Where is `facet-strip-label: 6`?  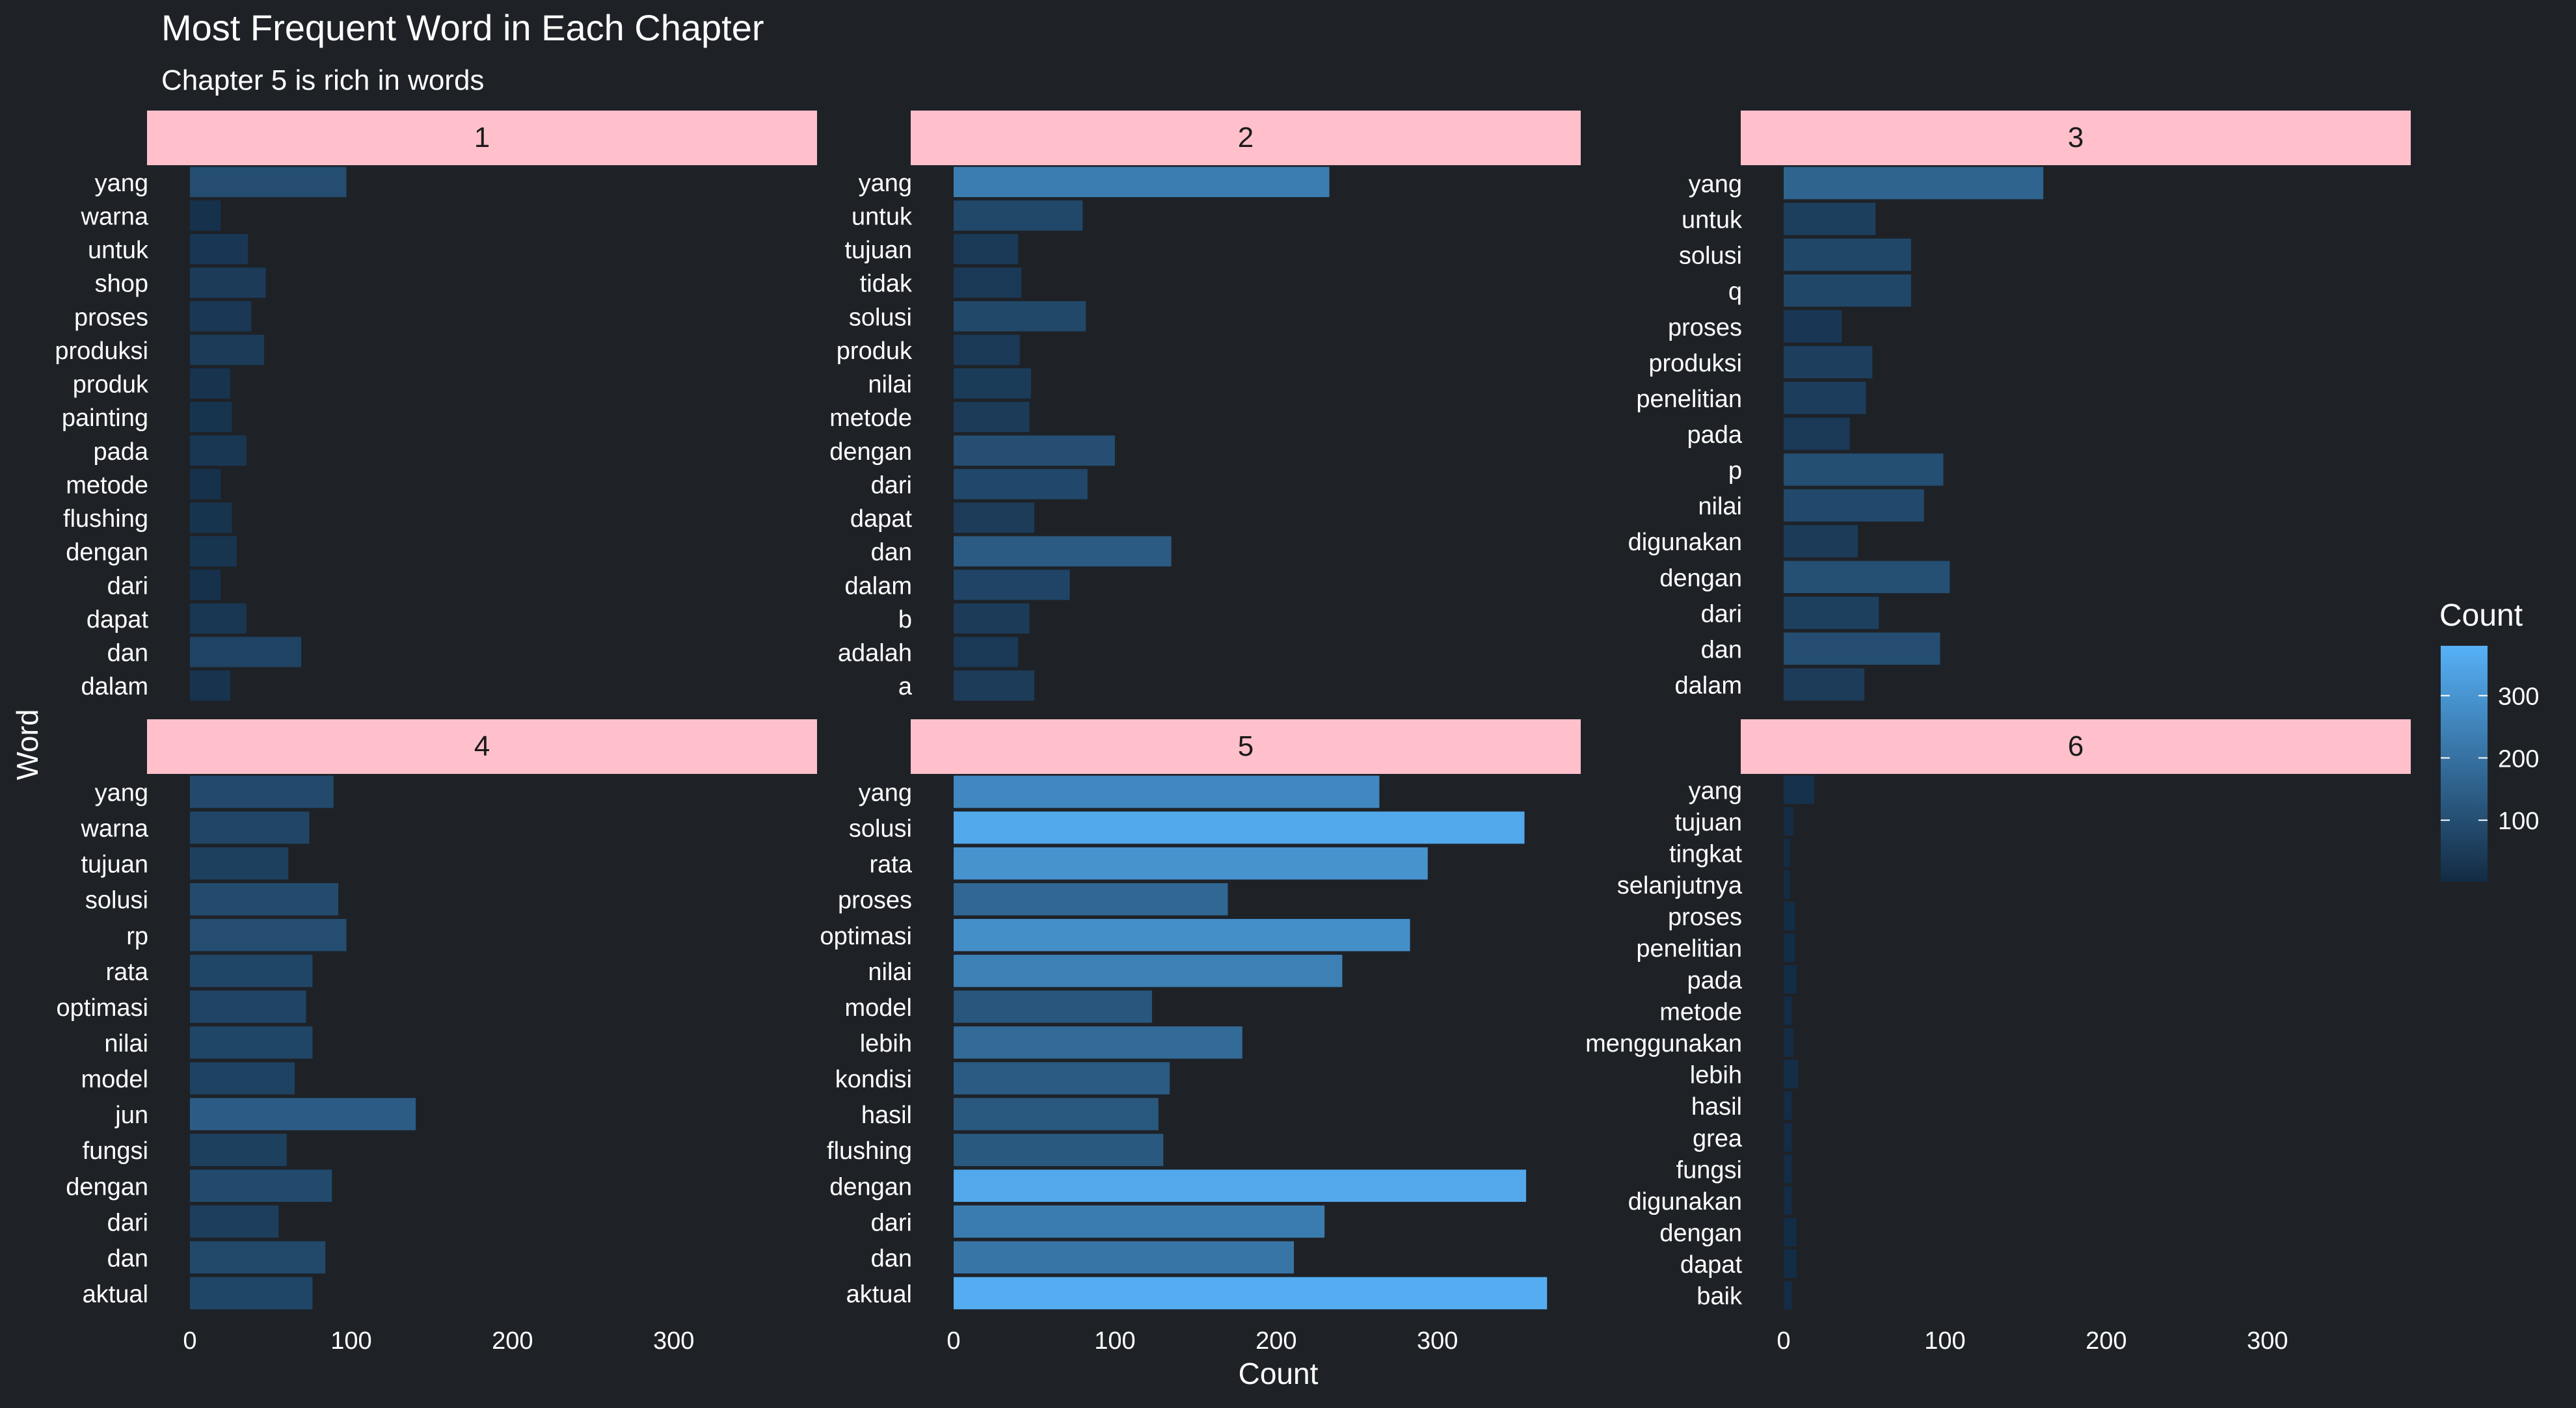
facet-strip-label: 6 is located at coordinates (2076, 746).